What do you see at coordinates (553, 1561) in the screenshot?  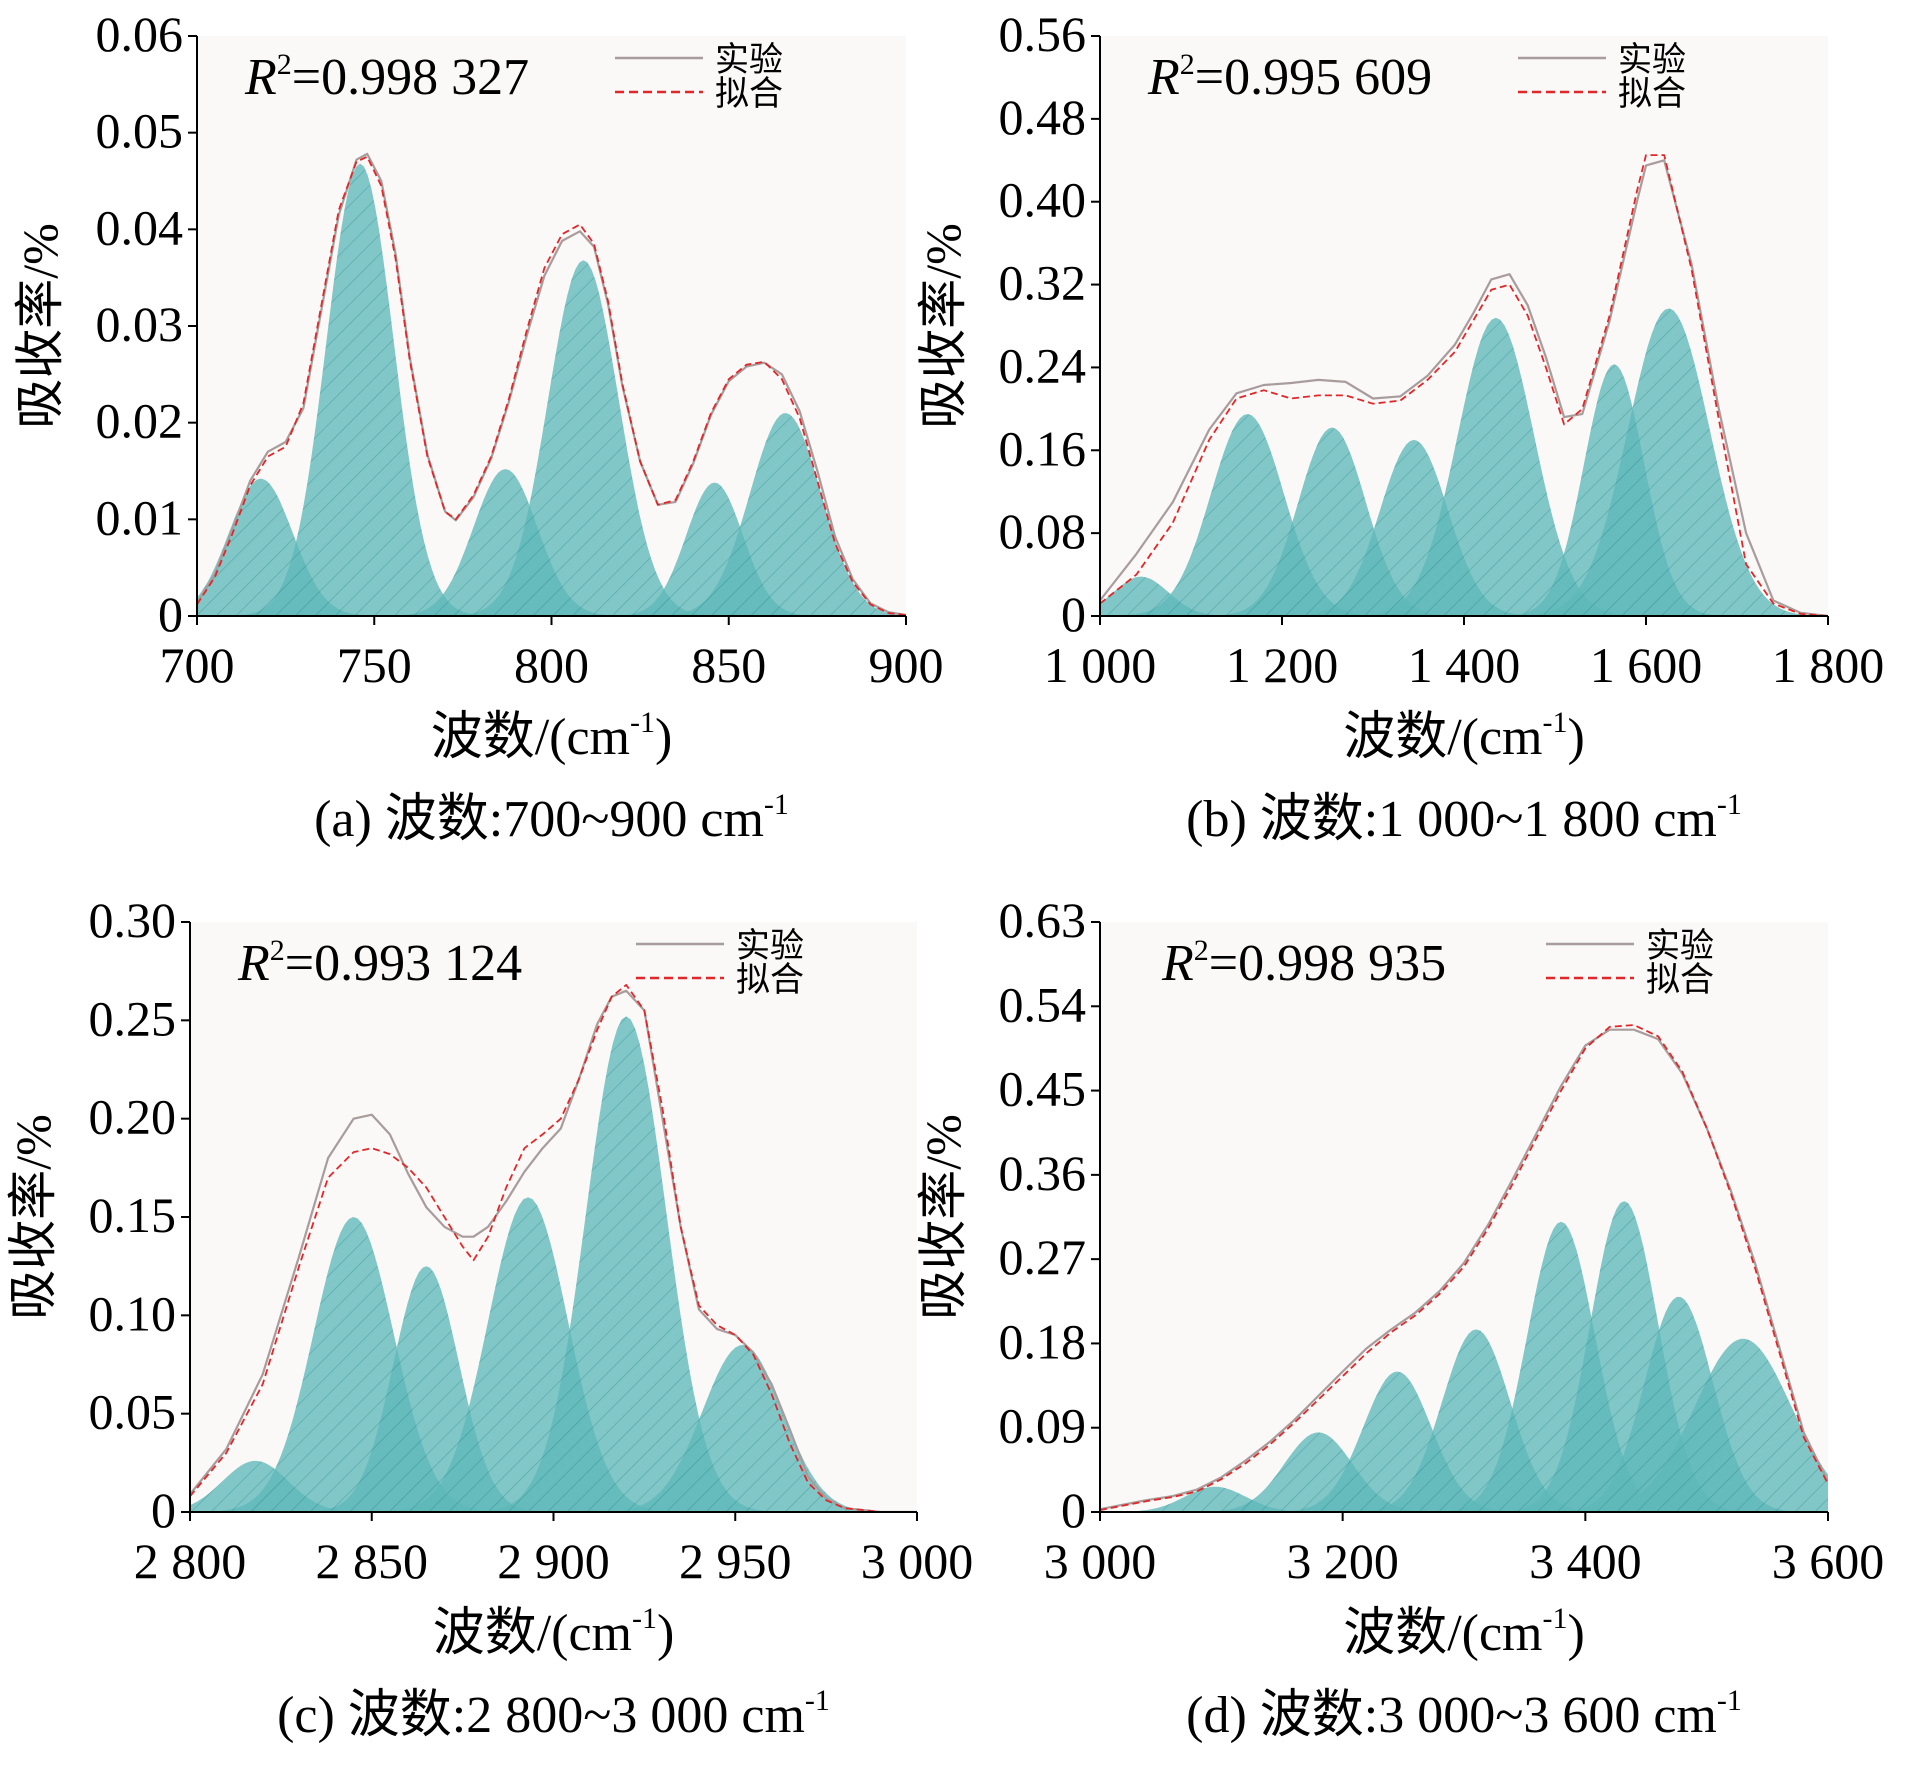 I see `x-tick-label: 2 900` at bounding box center [553, 1561].